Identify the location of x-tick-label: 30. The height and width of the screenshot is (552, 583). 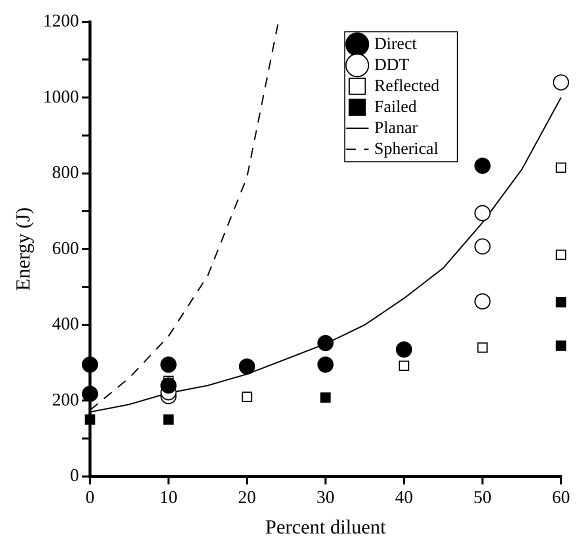
(325, 496).